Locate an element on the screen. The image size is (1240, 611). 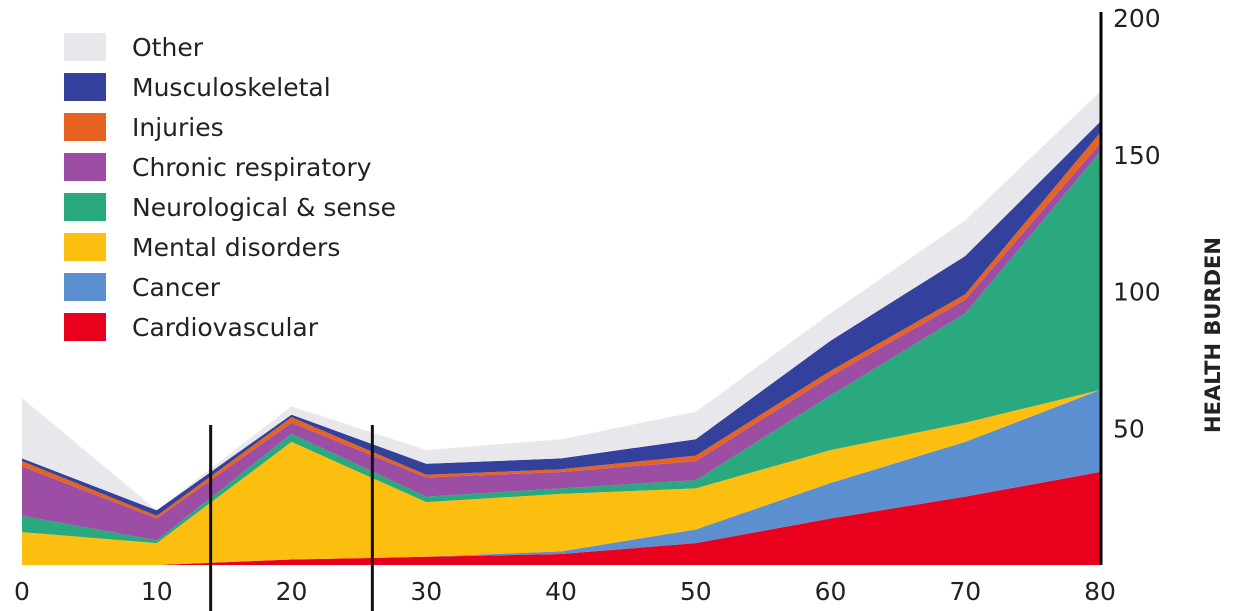
x-tick-label: 0 is located at coordinates (22, 591).